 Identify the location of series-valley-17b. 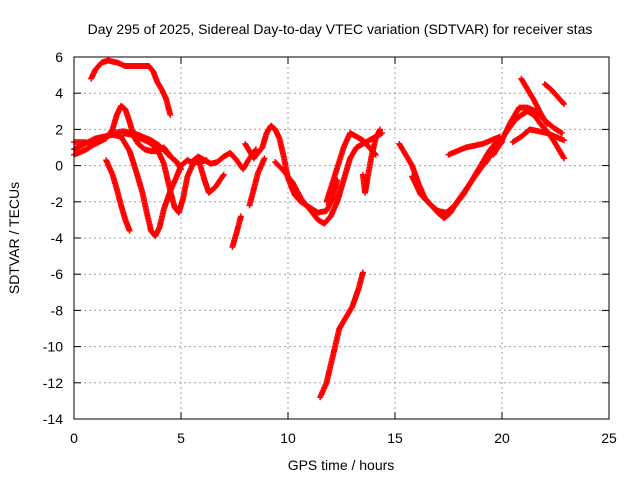
(455, 176).